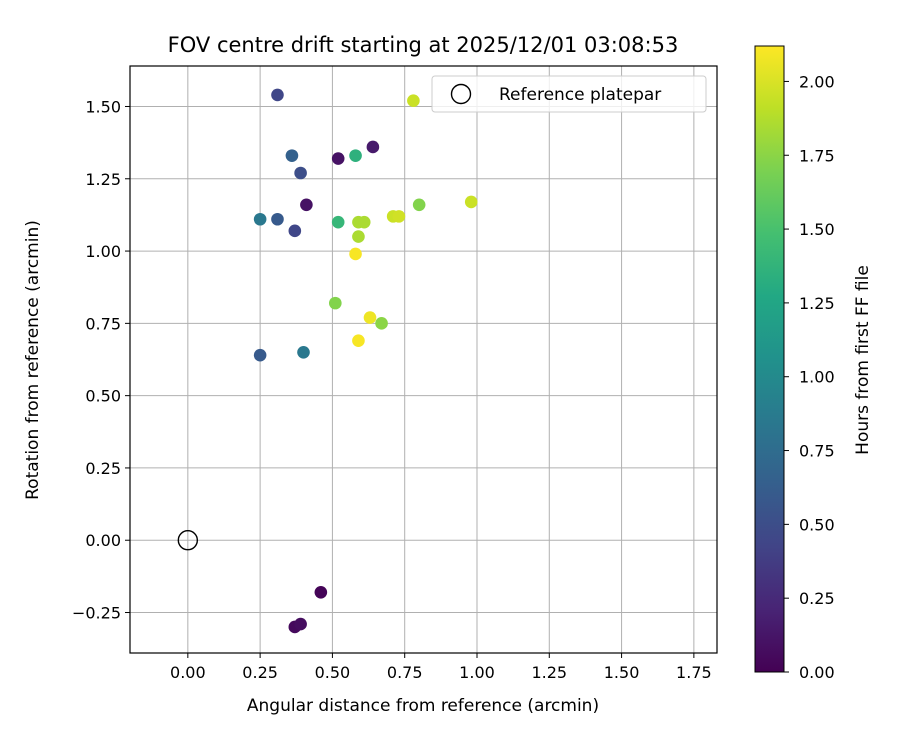 Image resolution: width=900 pixels, height=750 pixels. What do you see at coordinates (333, 672) in the screenshot?
I see `x-tick-label: 0.50` at bounding box center [333, 672].